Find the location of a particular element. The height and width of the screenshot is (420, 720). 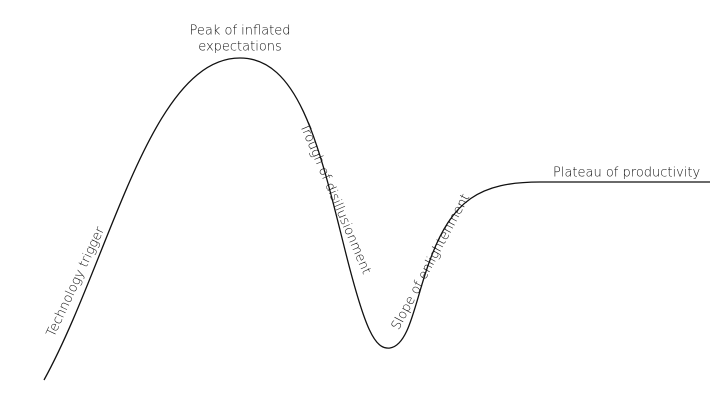

stage-label: Peak of inflated is located at coordinates (239, 31).